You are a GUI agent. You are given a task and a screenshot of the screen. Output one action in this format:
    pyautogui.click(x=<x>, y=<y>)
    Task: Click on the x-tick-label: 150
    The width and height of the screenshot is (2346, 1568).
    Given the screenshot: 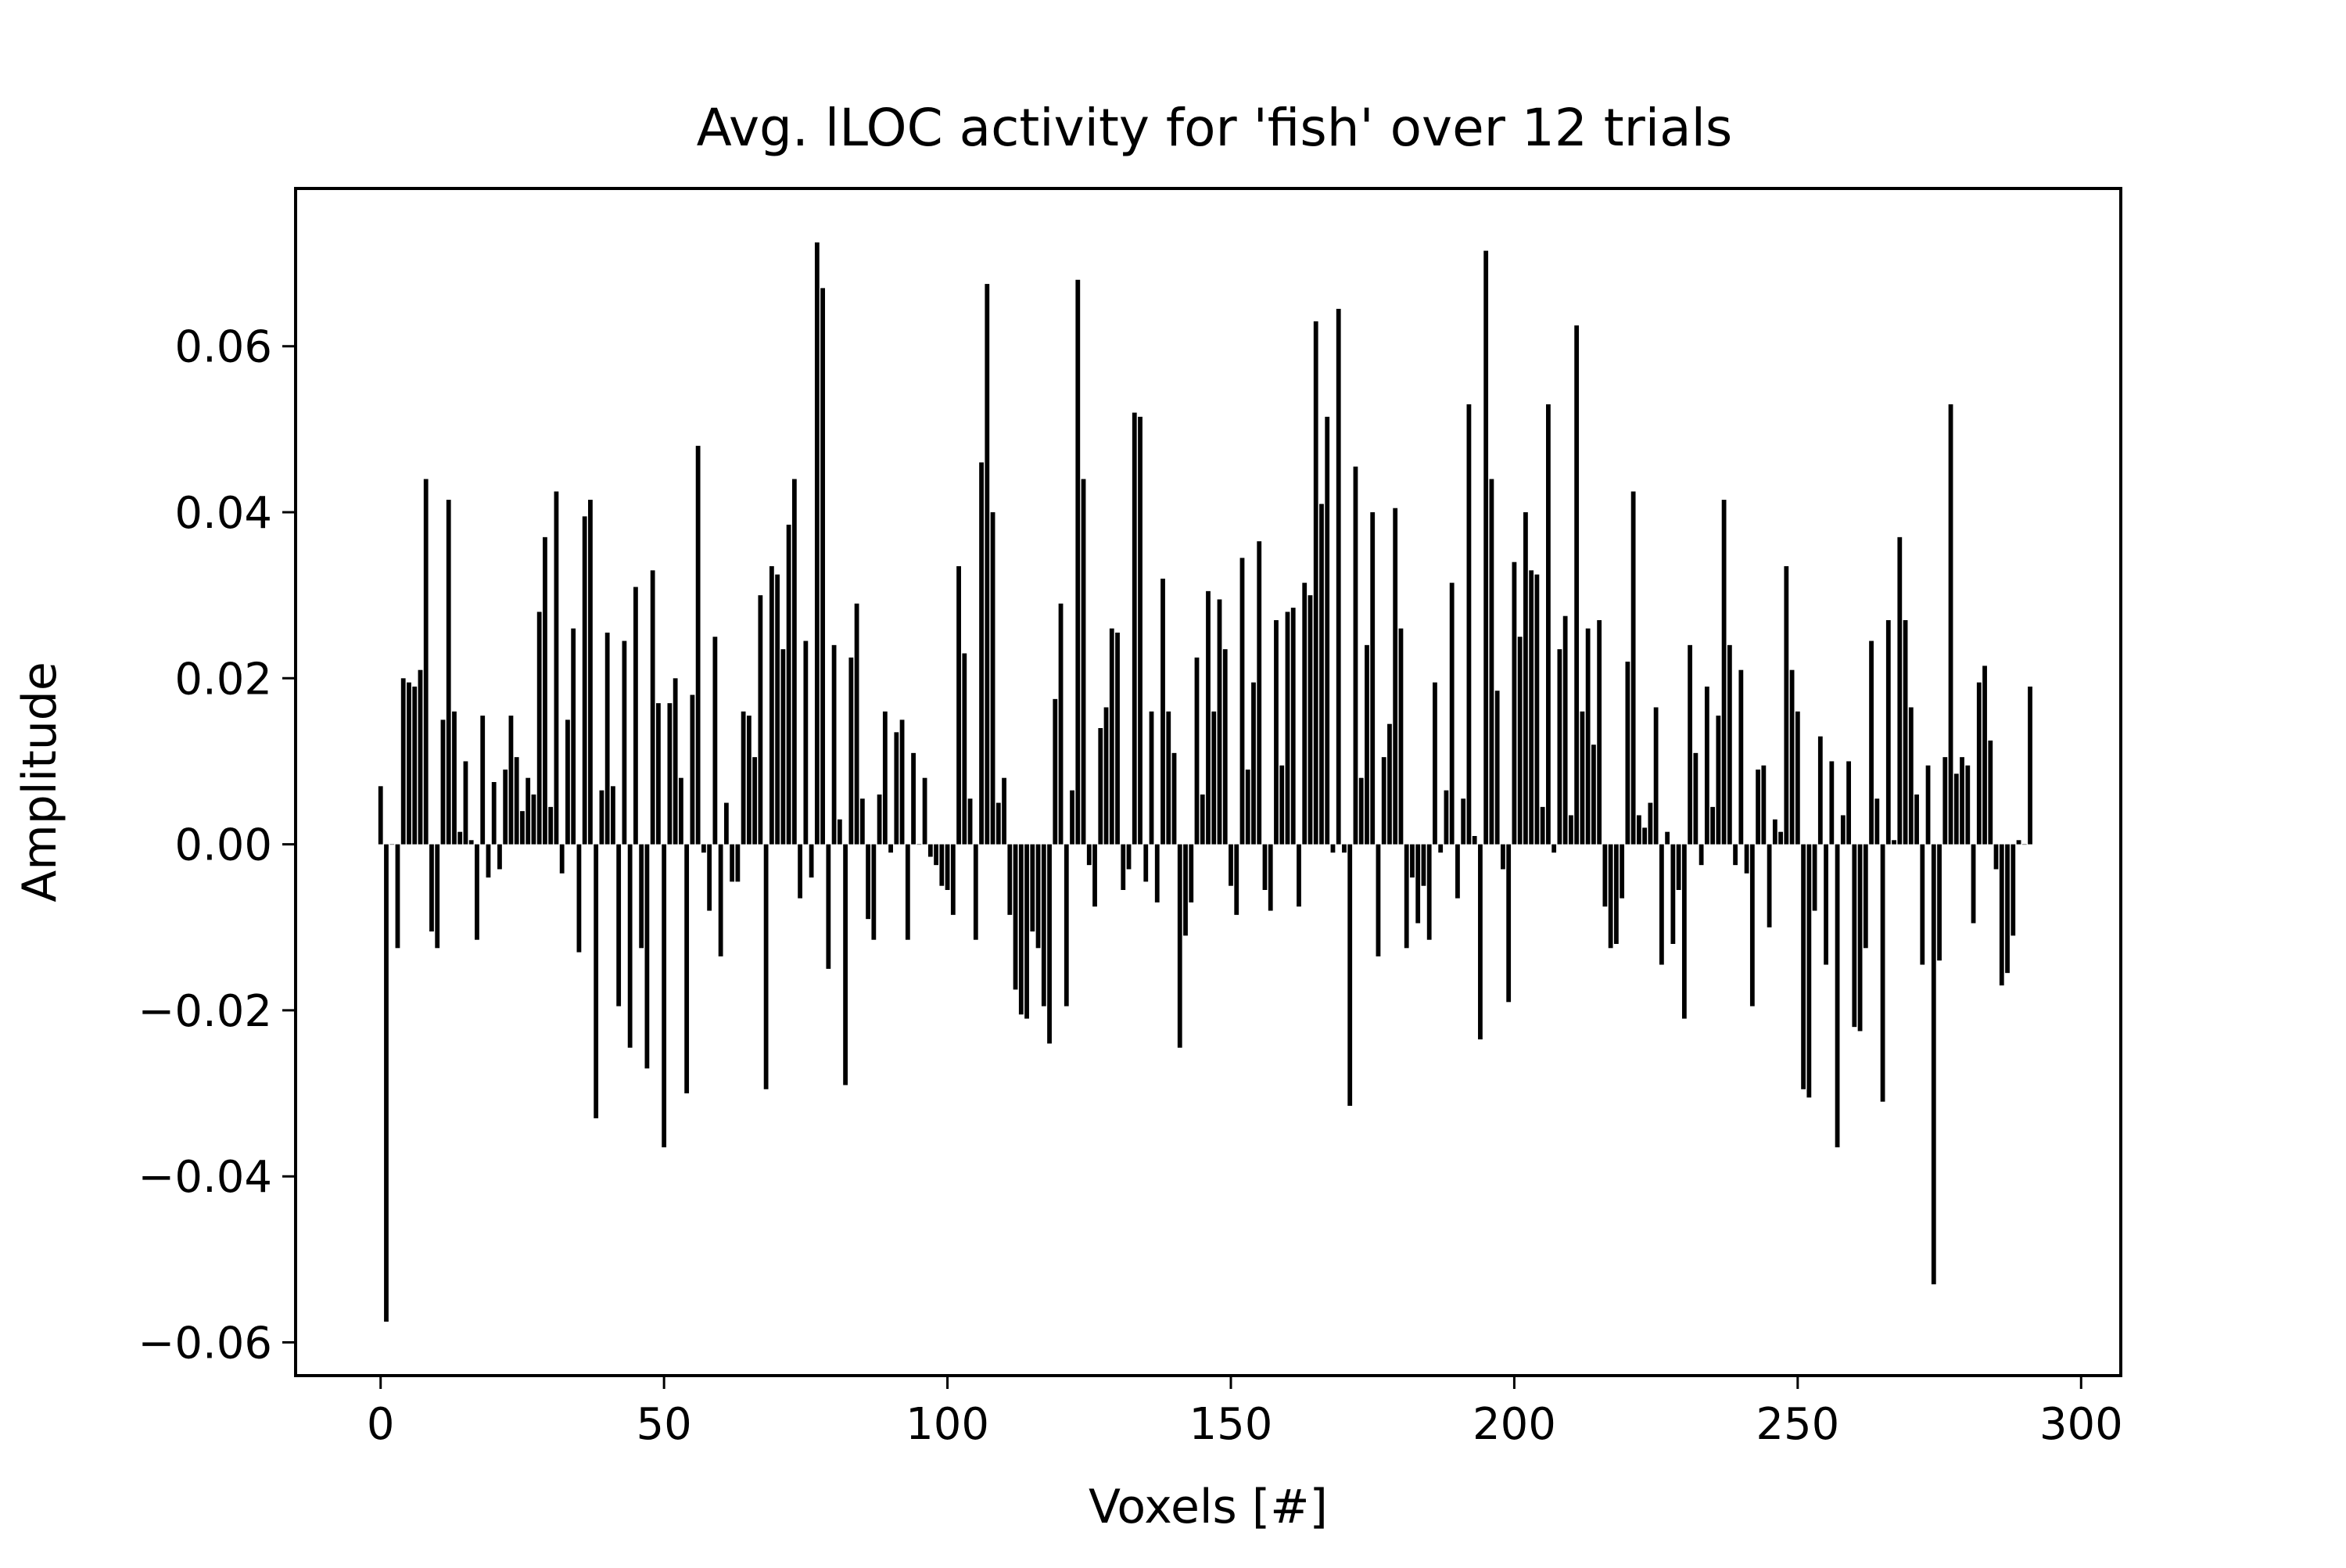 What is the action you would take?
    pyautogui.click(x=1231, y=1424)
    